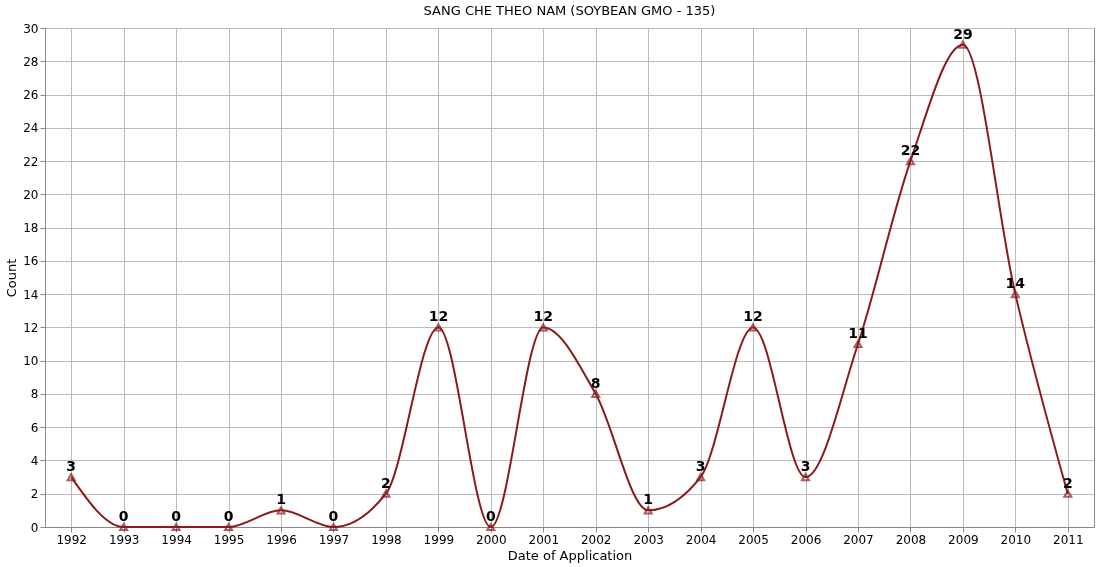 This screenshot has height=567, width=1099. I want to click on y-tick-label: 10, so click(31, 361).